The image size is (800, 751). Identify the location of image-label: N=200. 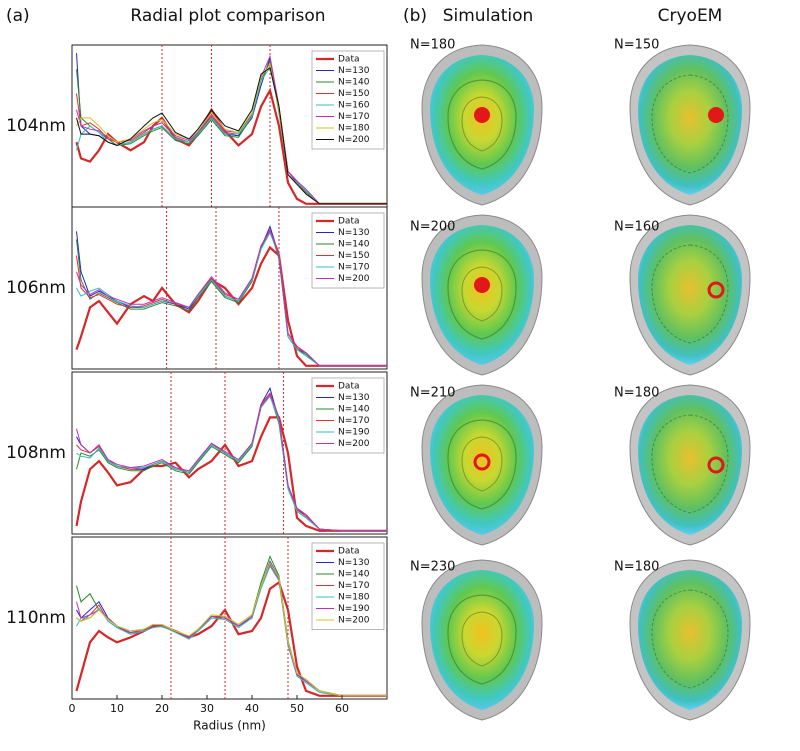
(432, 227).